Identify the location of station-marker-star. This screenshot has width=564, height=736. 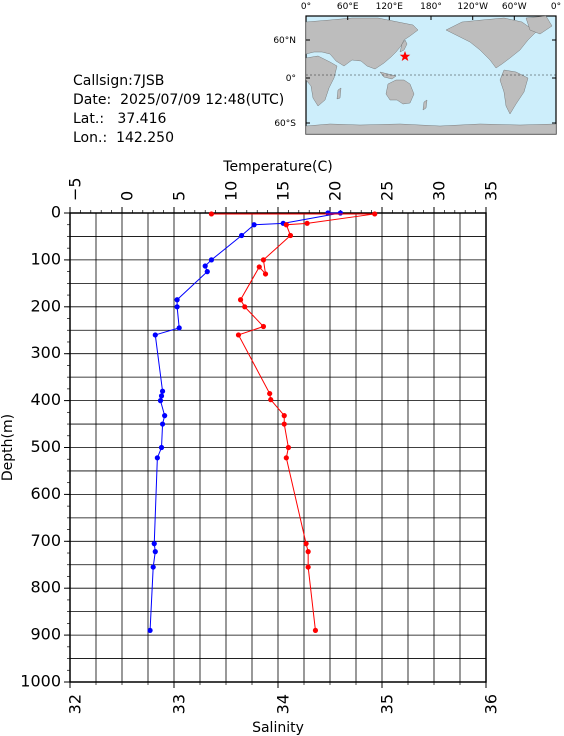
(405, 56).